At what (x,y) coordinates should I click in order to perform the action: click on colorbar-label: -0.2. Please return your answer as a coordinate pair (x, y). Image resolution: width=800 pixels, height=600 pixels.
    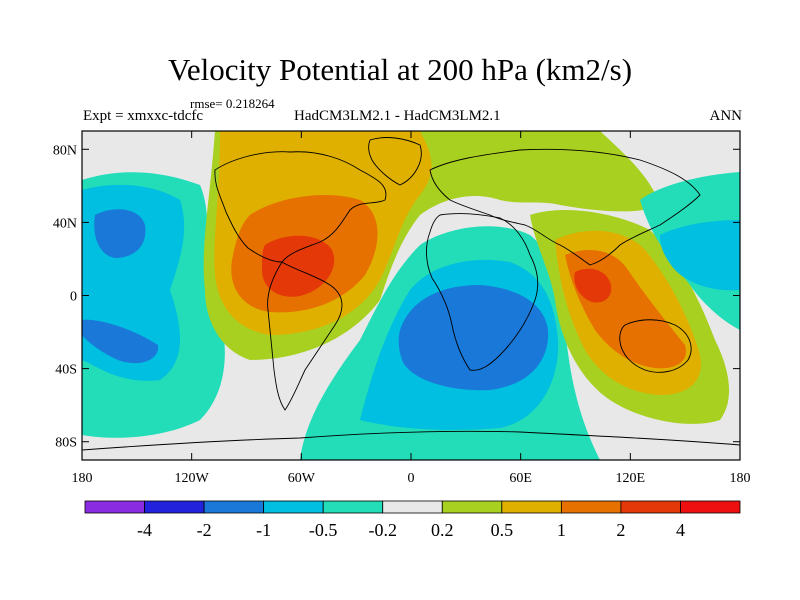
    Looking at the image, I should click on (382, 530).